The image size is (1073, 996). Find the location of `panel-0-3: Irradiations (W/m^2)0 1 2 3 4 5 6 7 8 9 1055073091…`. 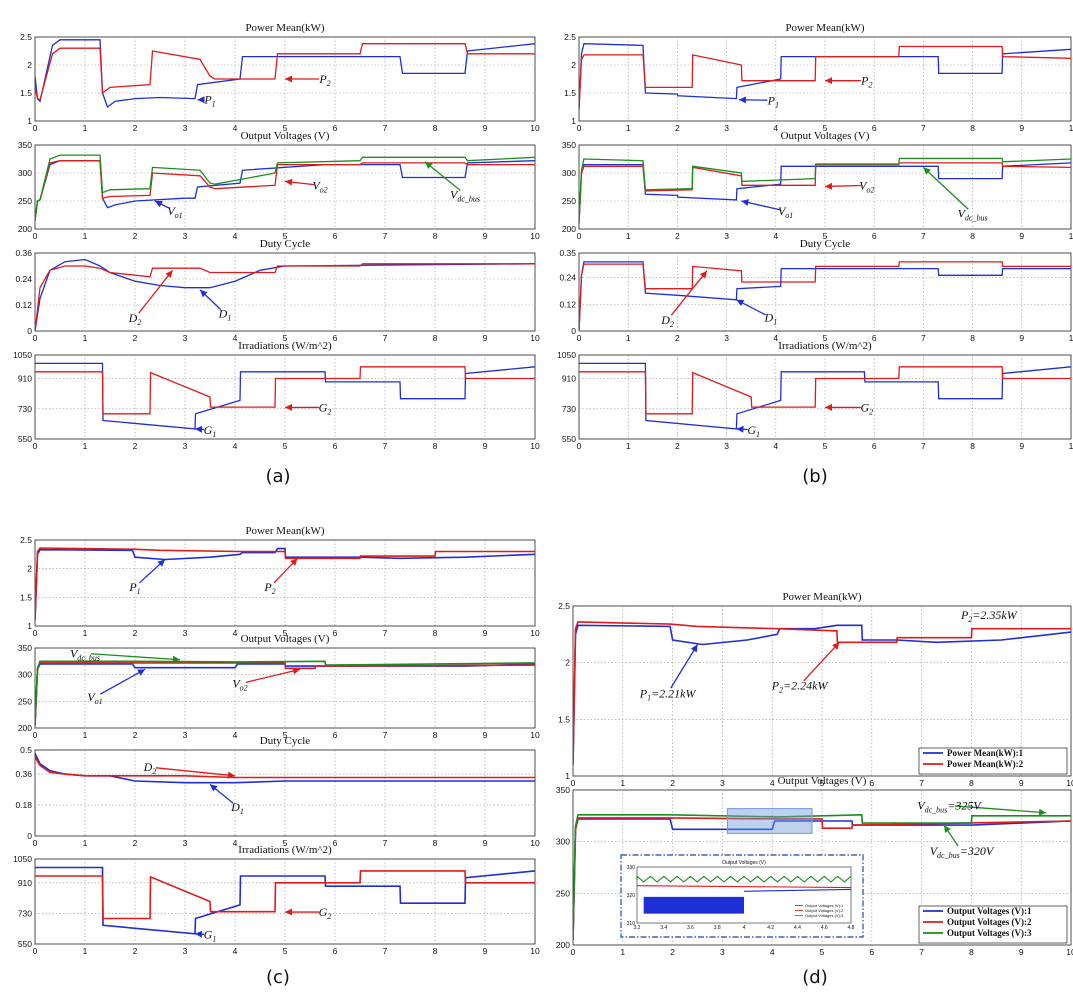

panel-0-3: Irradiations (W/m^2)0 1 2 3 4 5 6 7 8 9 1055073091… is located at coordinates (276, 395).